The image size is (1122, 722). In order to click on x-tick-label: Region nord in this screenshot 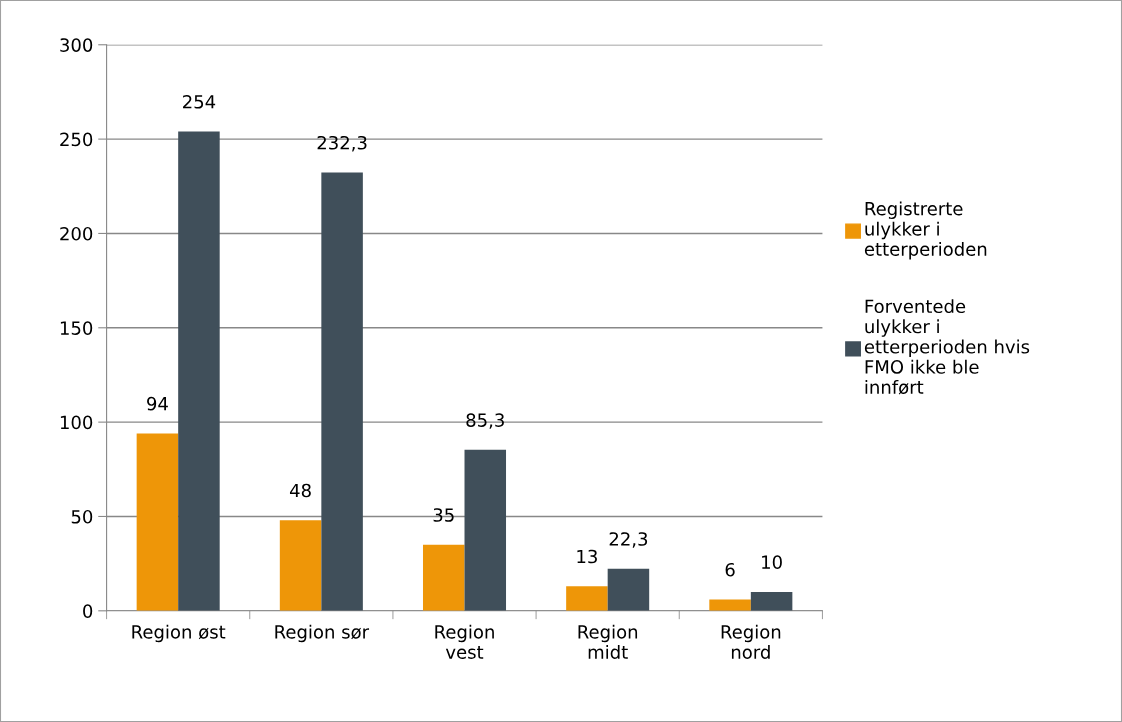, I will do `click(751, 641)`.